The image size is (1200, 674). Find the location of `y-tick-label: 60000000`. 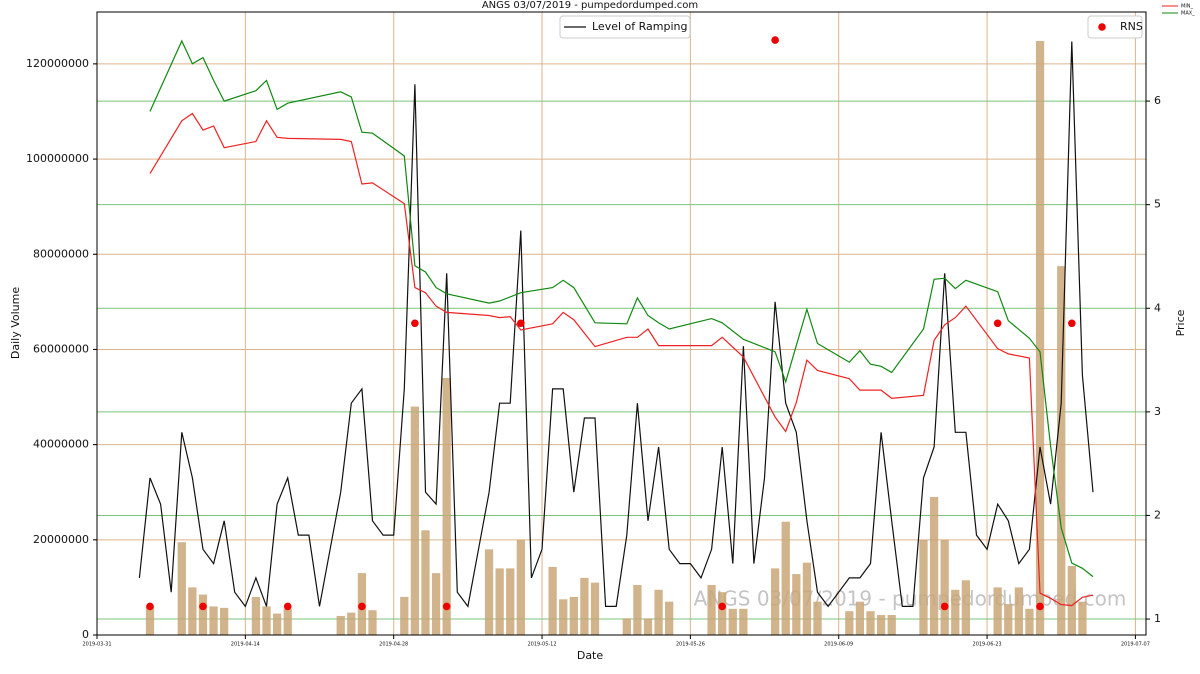

y-tick-label: 60000000 is located at coordinates (61, 348).